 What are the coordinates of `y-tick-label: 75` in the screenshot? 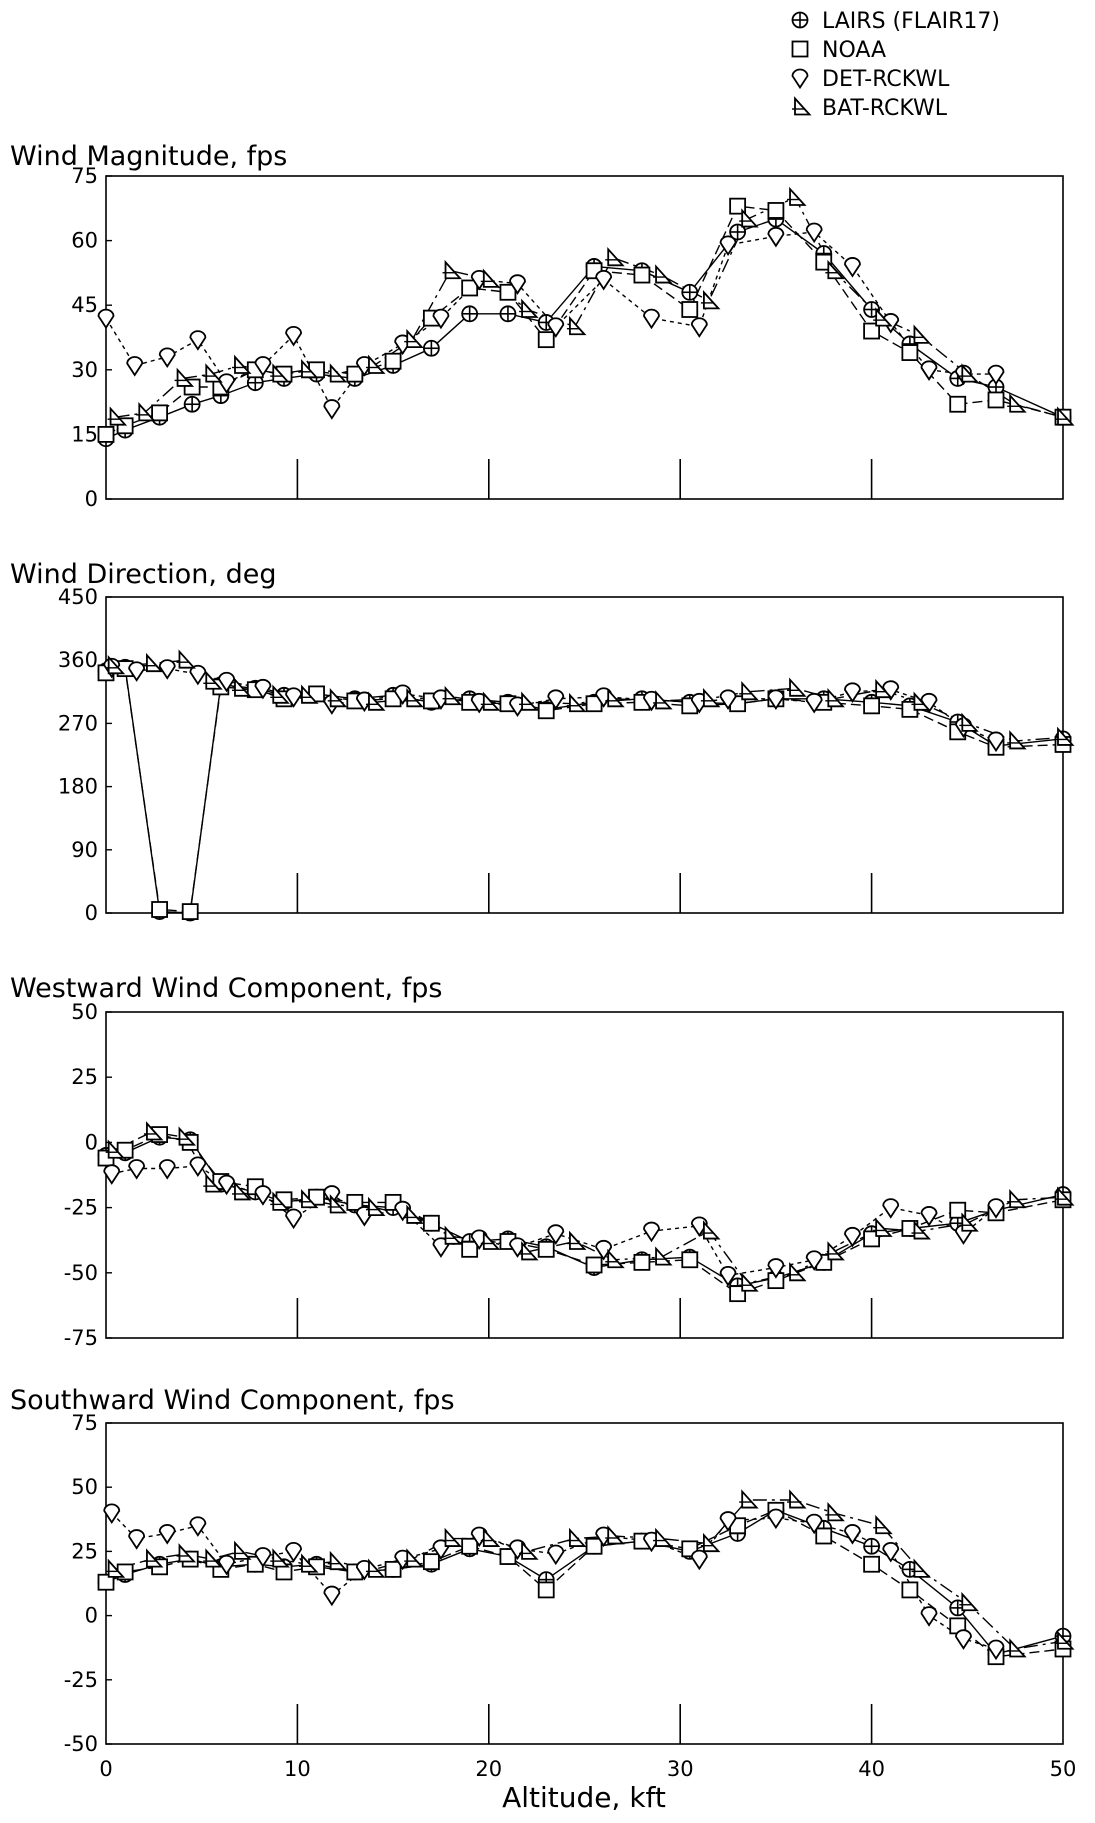 It's located at (84, 1423).